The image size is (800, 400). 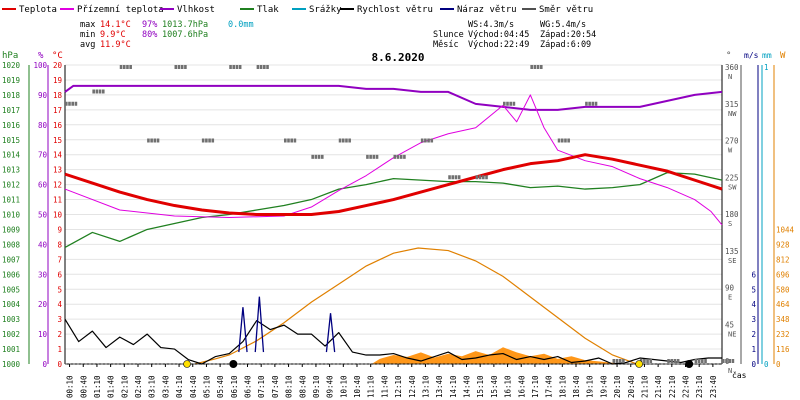 What do you see at coordinates (193, 386) in the screenshot?
I see `x-tick-label: 04:40` at bounding box center [193, 386].